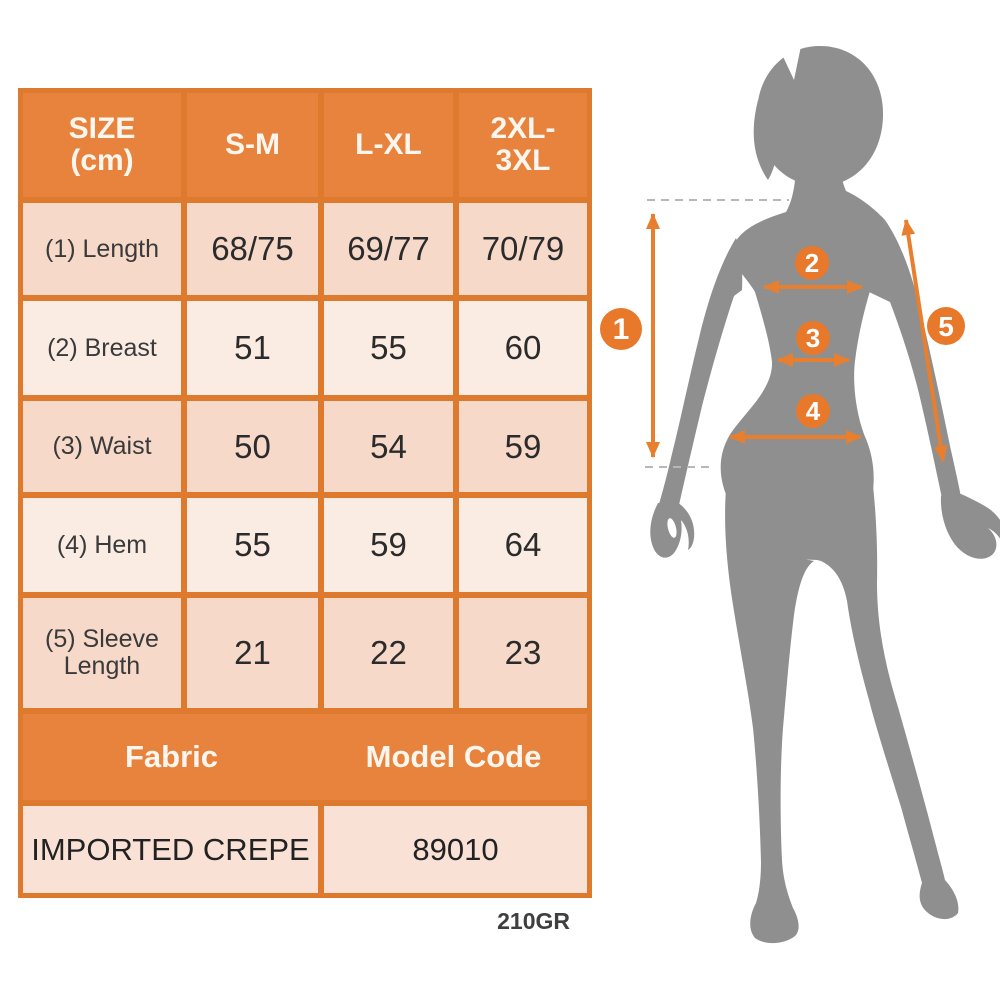 The width and height of the screenshot is (1000, 1000). Describe the element at coordinates (765, 140) in the screenshot. I see `hair-flip-shape` at that location.